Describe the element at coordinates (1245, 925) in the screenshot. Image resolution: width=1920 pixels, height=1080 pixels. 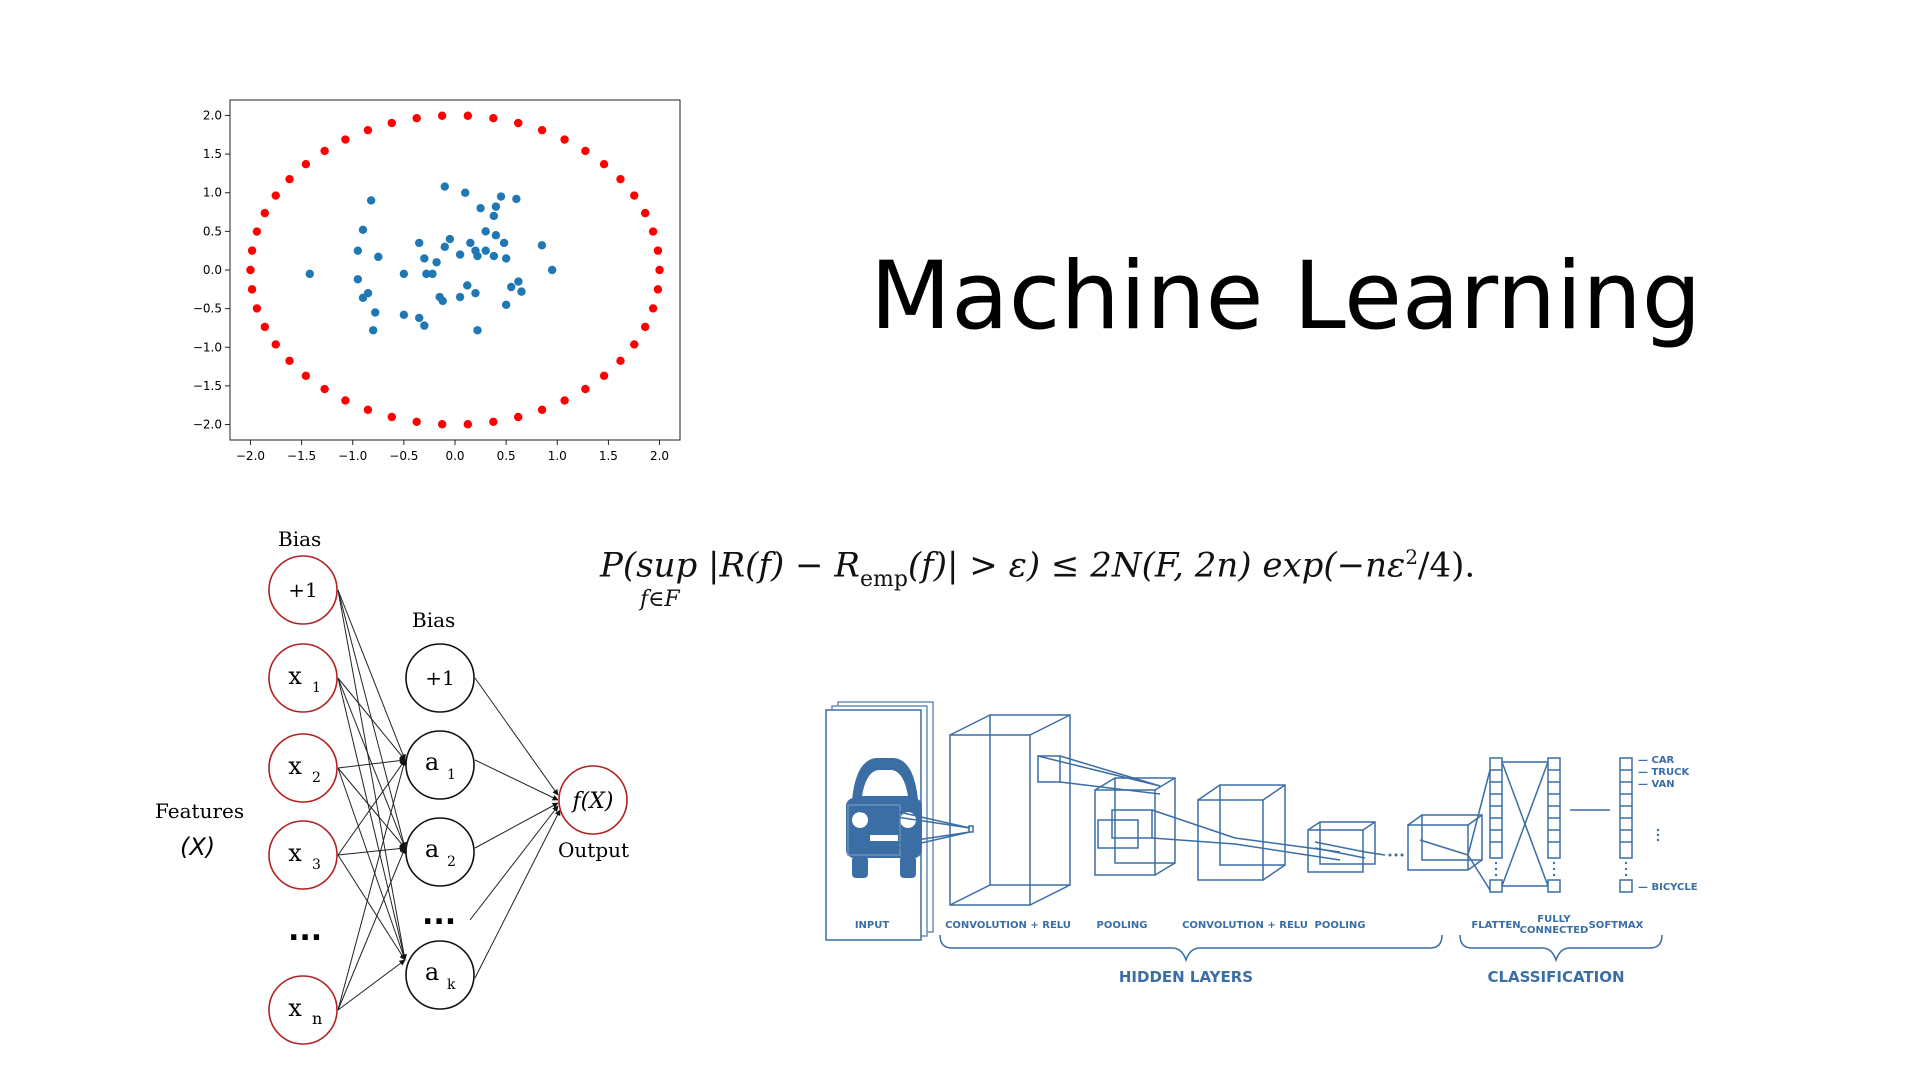
I see `label-conv2: CONVOLUTION + RELU` at that location.